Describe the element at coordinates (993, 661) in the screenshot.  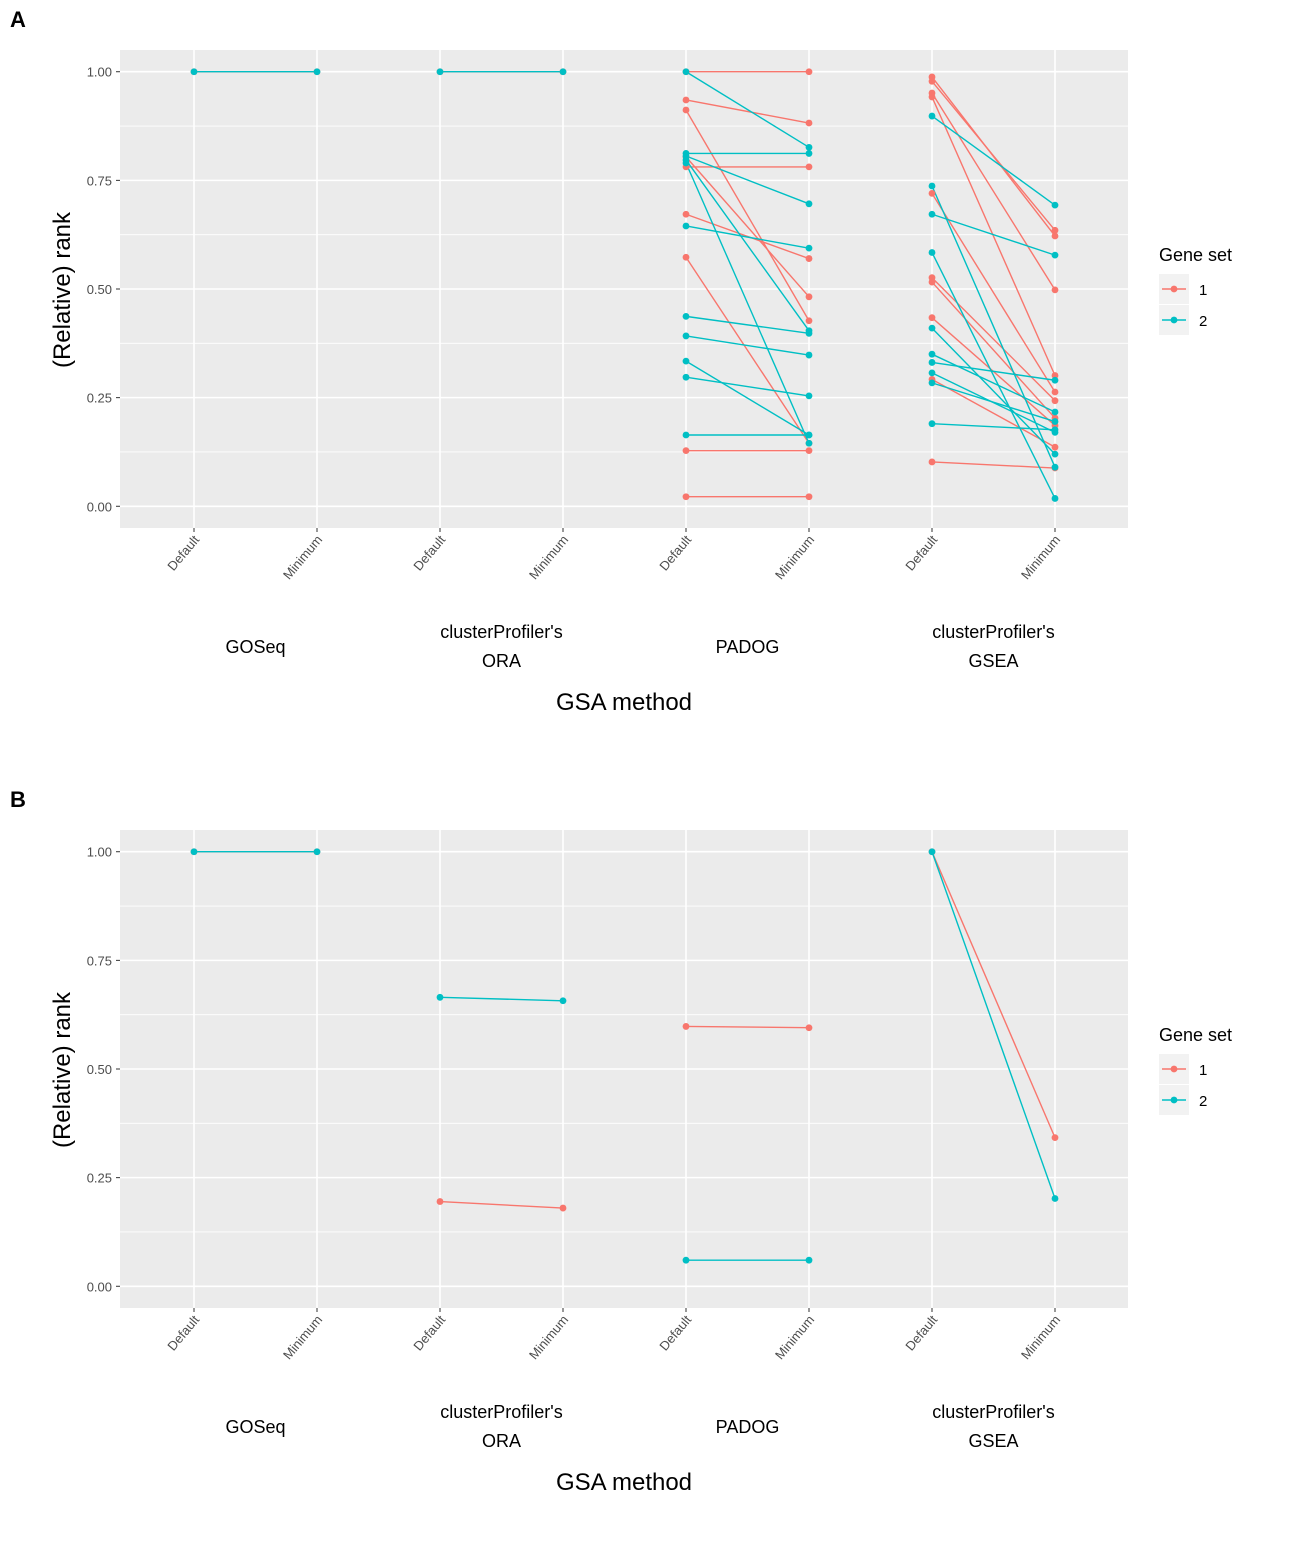
I see `method-label: GSEA` at that location.